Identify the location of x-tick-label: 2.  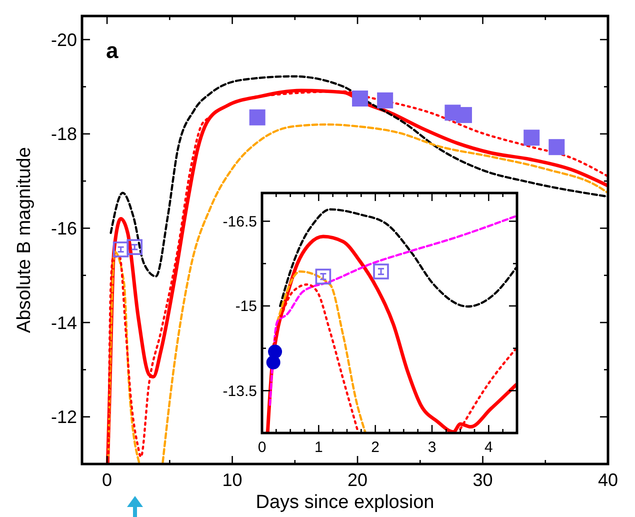
(375, 447).